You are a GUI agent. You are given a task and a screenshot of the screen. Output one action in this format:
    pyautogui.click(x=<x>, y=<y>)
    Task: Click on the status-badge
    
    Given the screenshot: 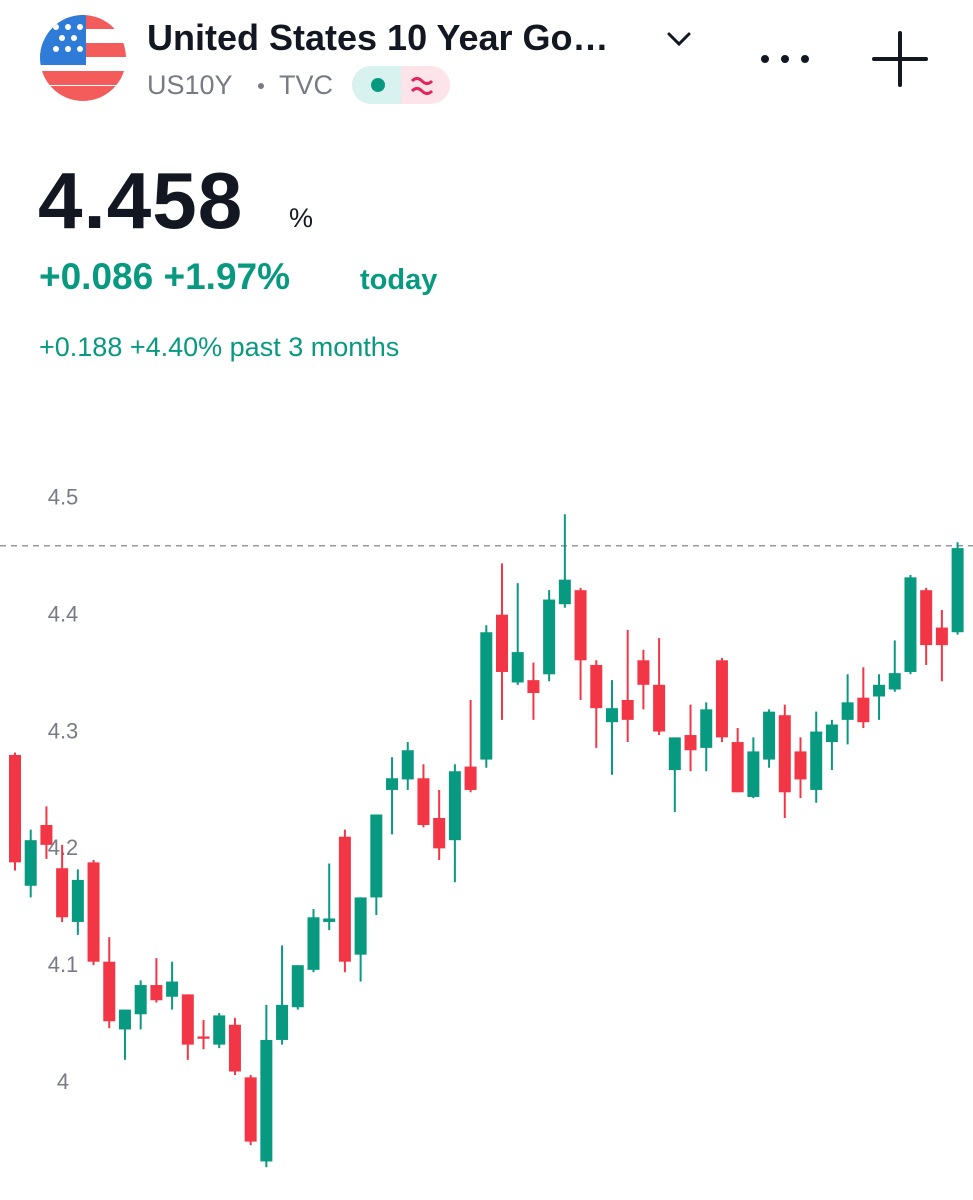 What is the action you would take?
    pyautogui.click(x=401, y=85)
    